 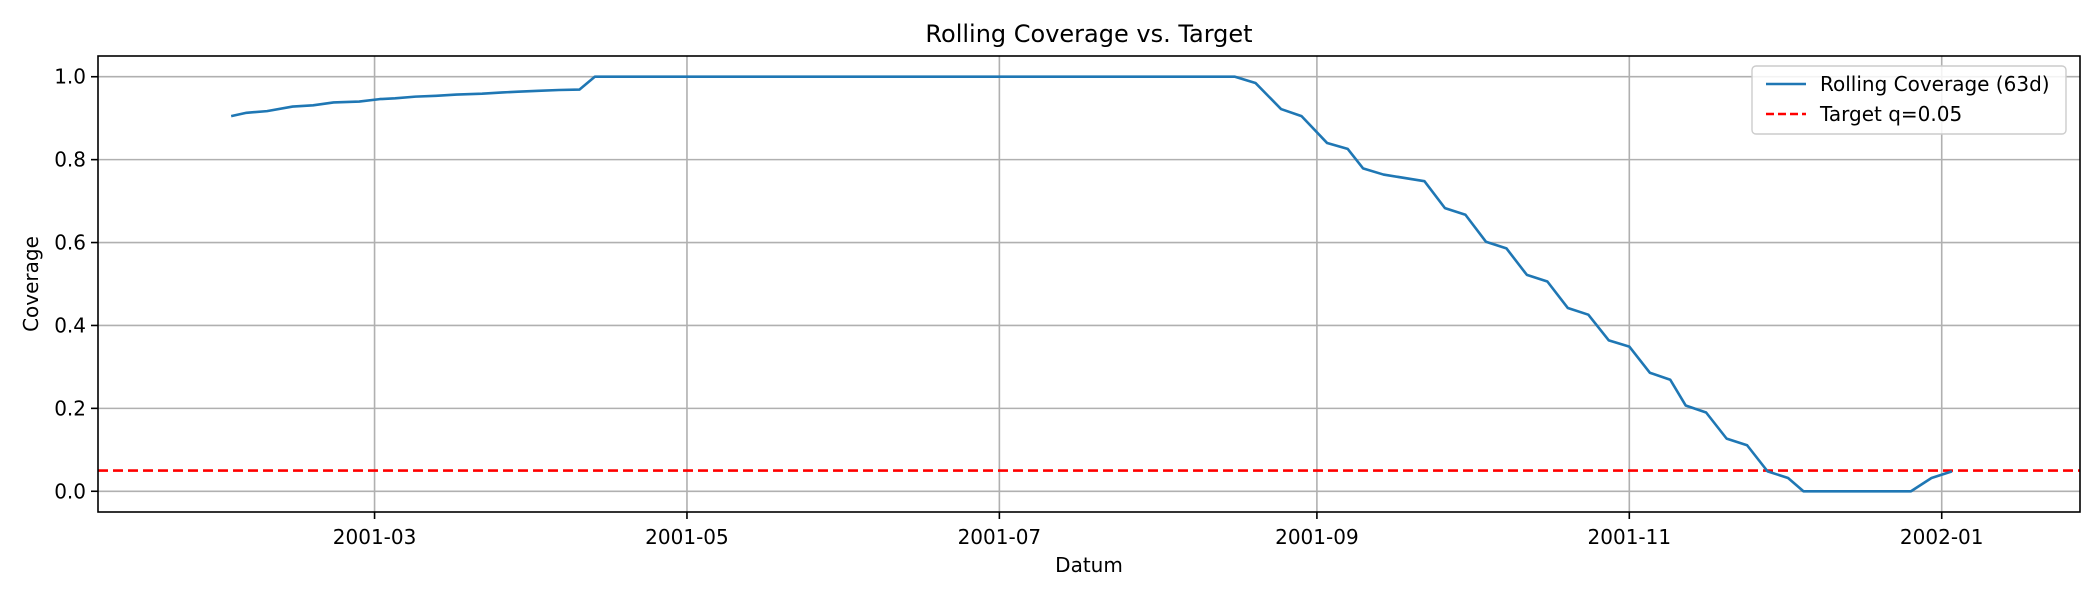 I want to click on legend-label-target: Target q=0.05, so click(x=1890, y=114).